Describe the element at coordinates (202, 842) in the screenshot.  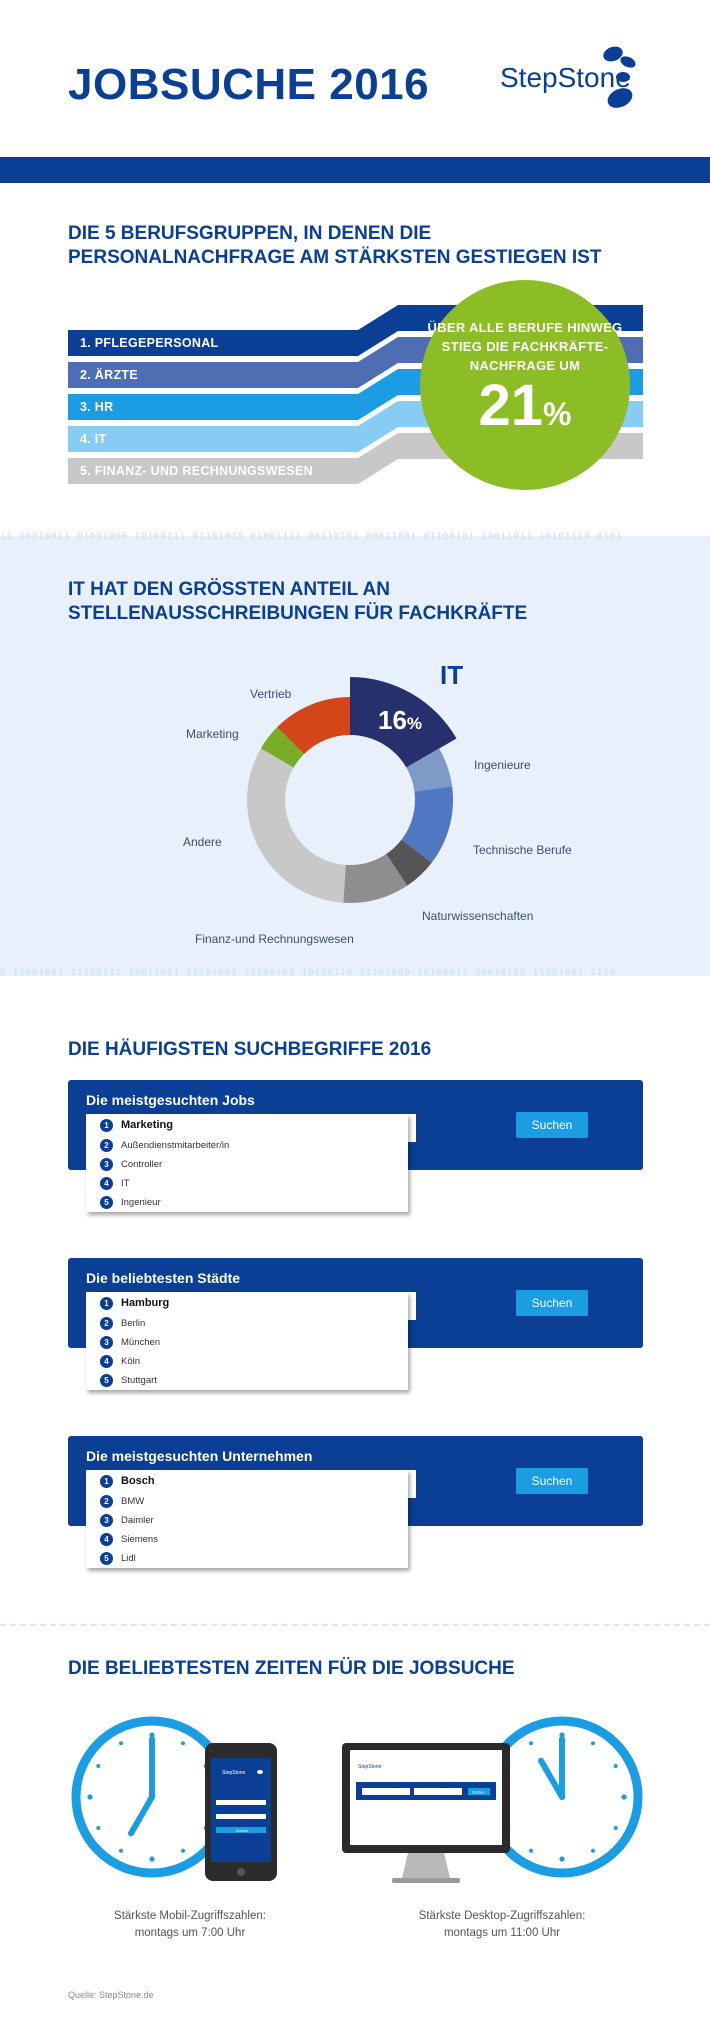
I see `label-andere: Andere` at that location.